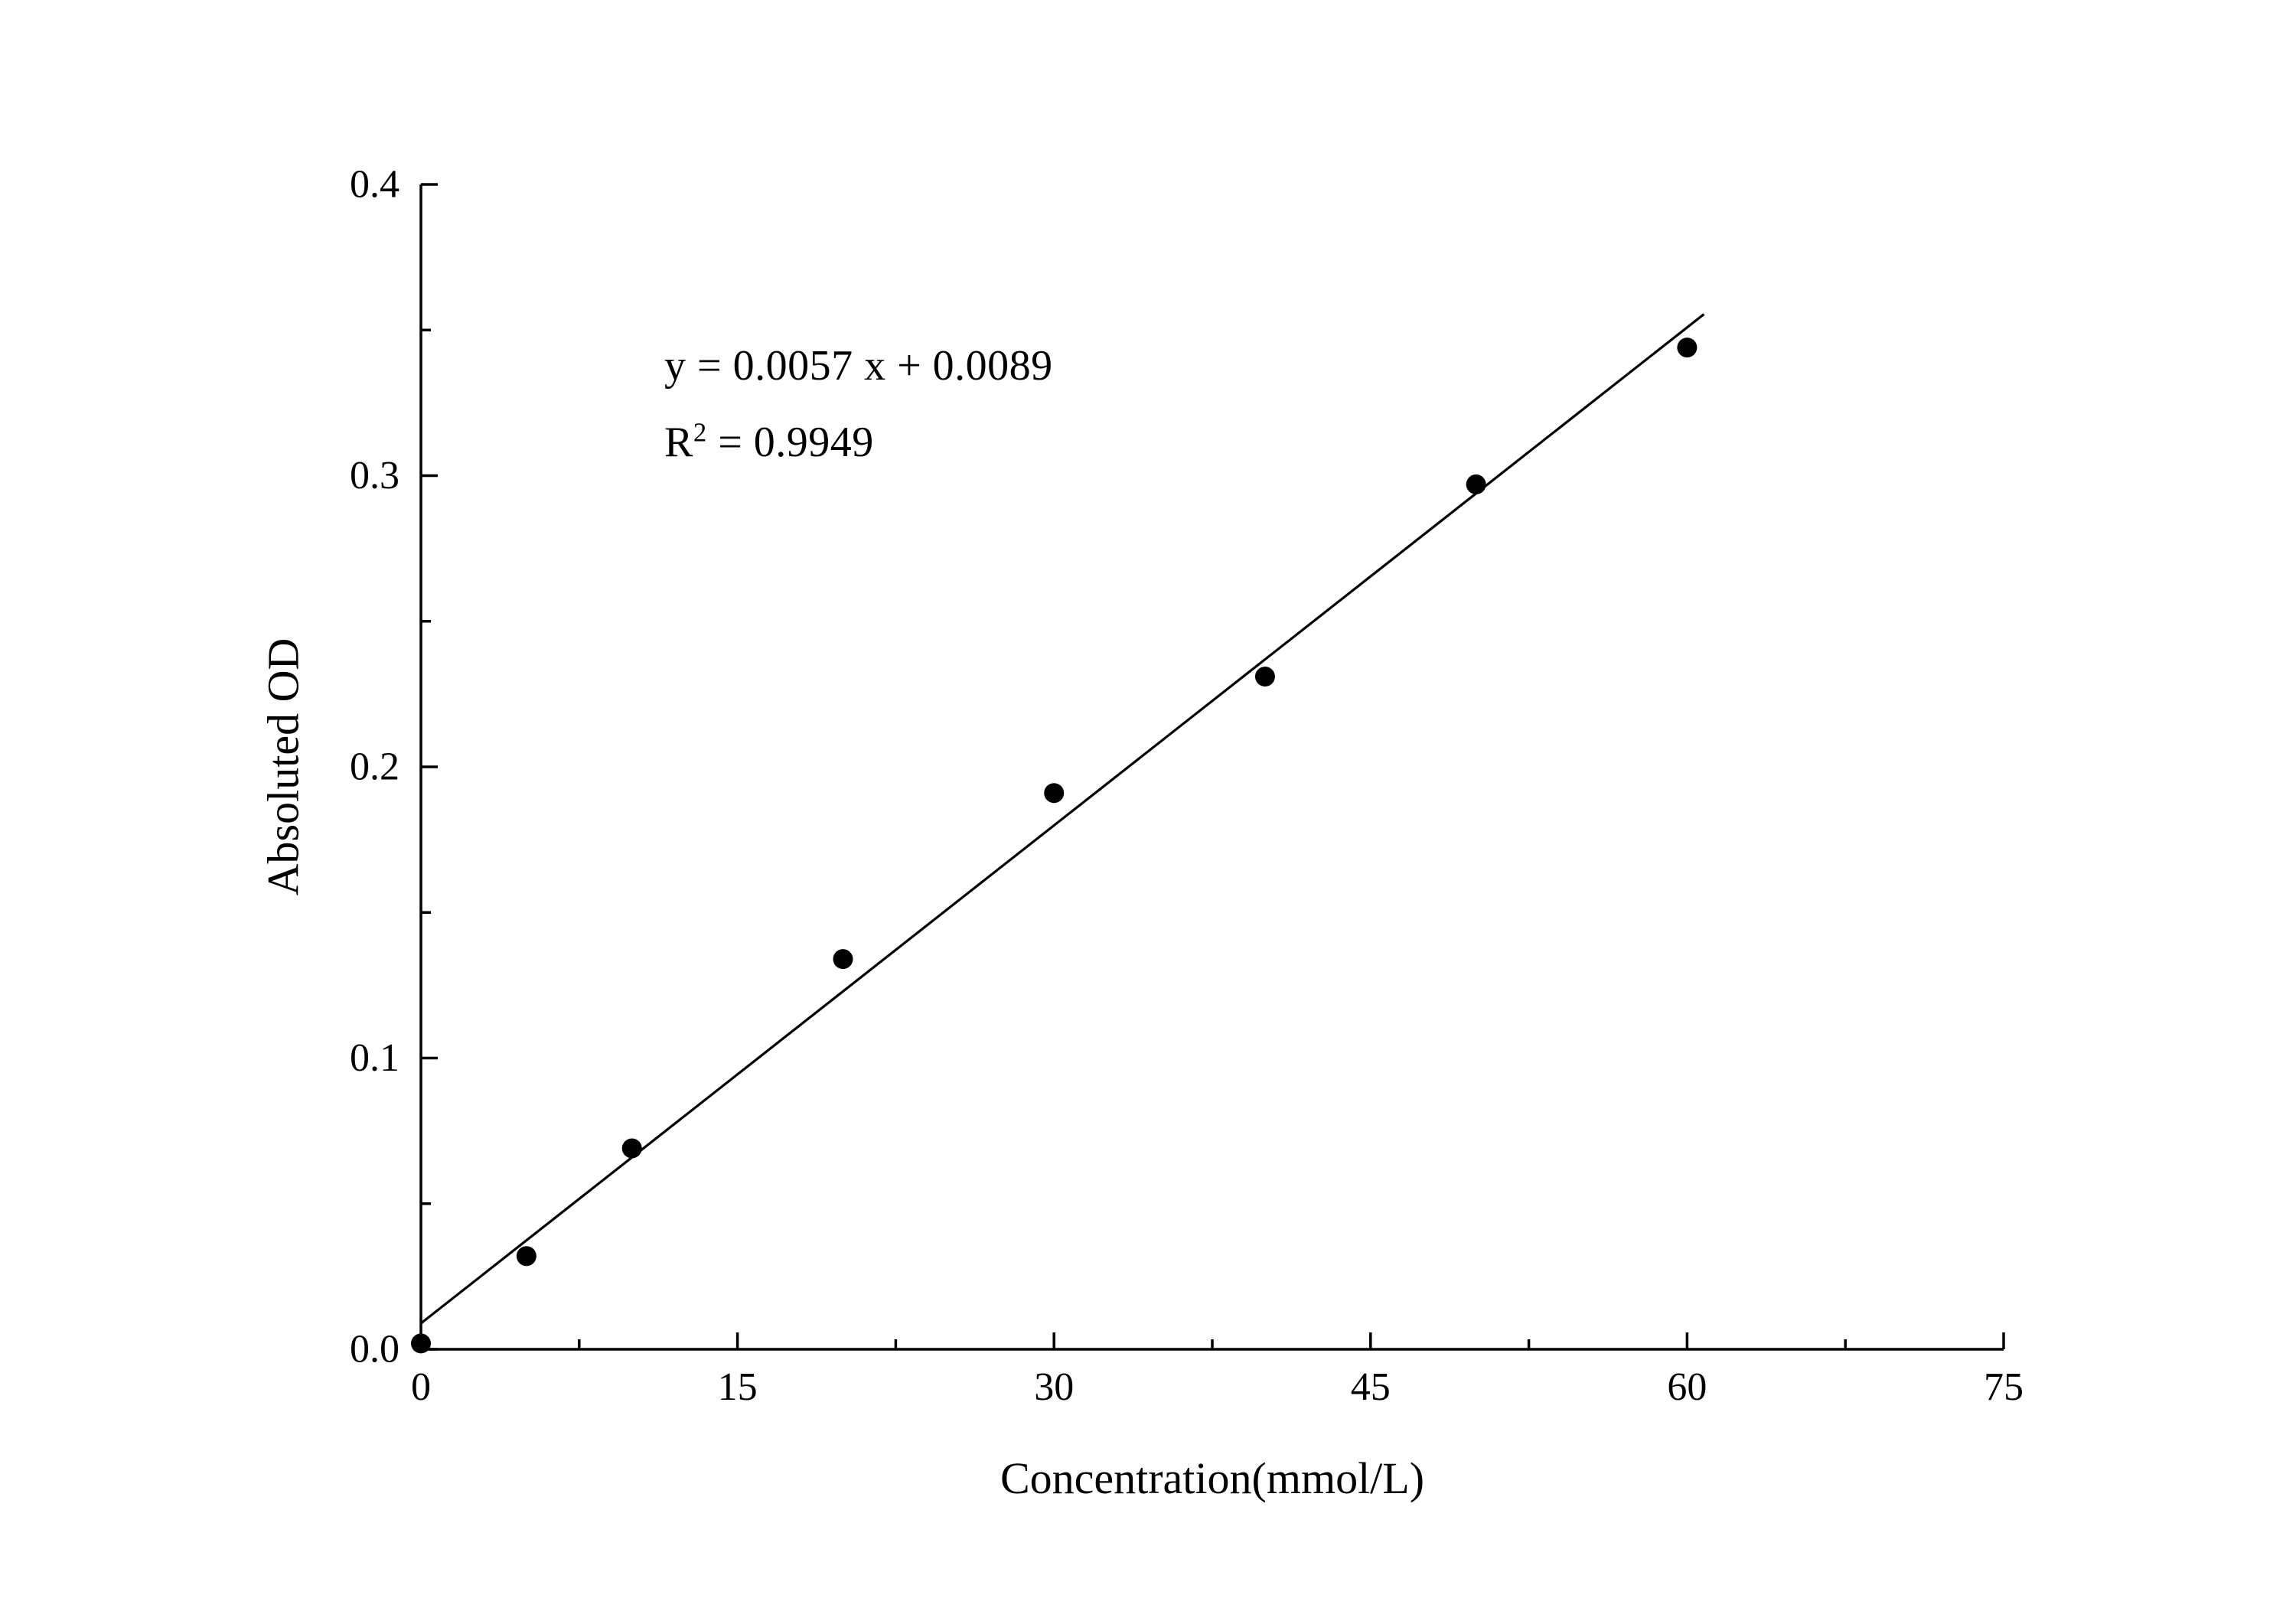  What do you see at coordinates (375, 185) in the screenshot?
I see `y-tick-label: 0.4` at bounding box center [375, 185].